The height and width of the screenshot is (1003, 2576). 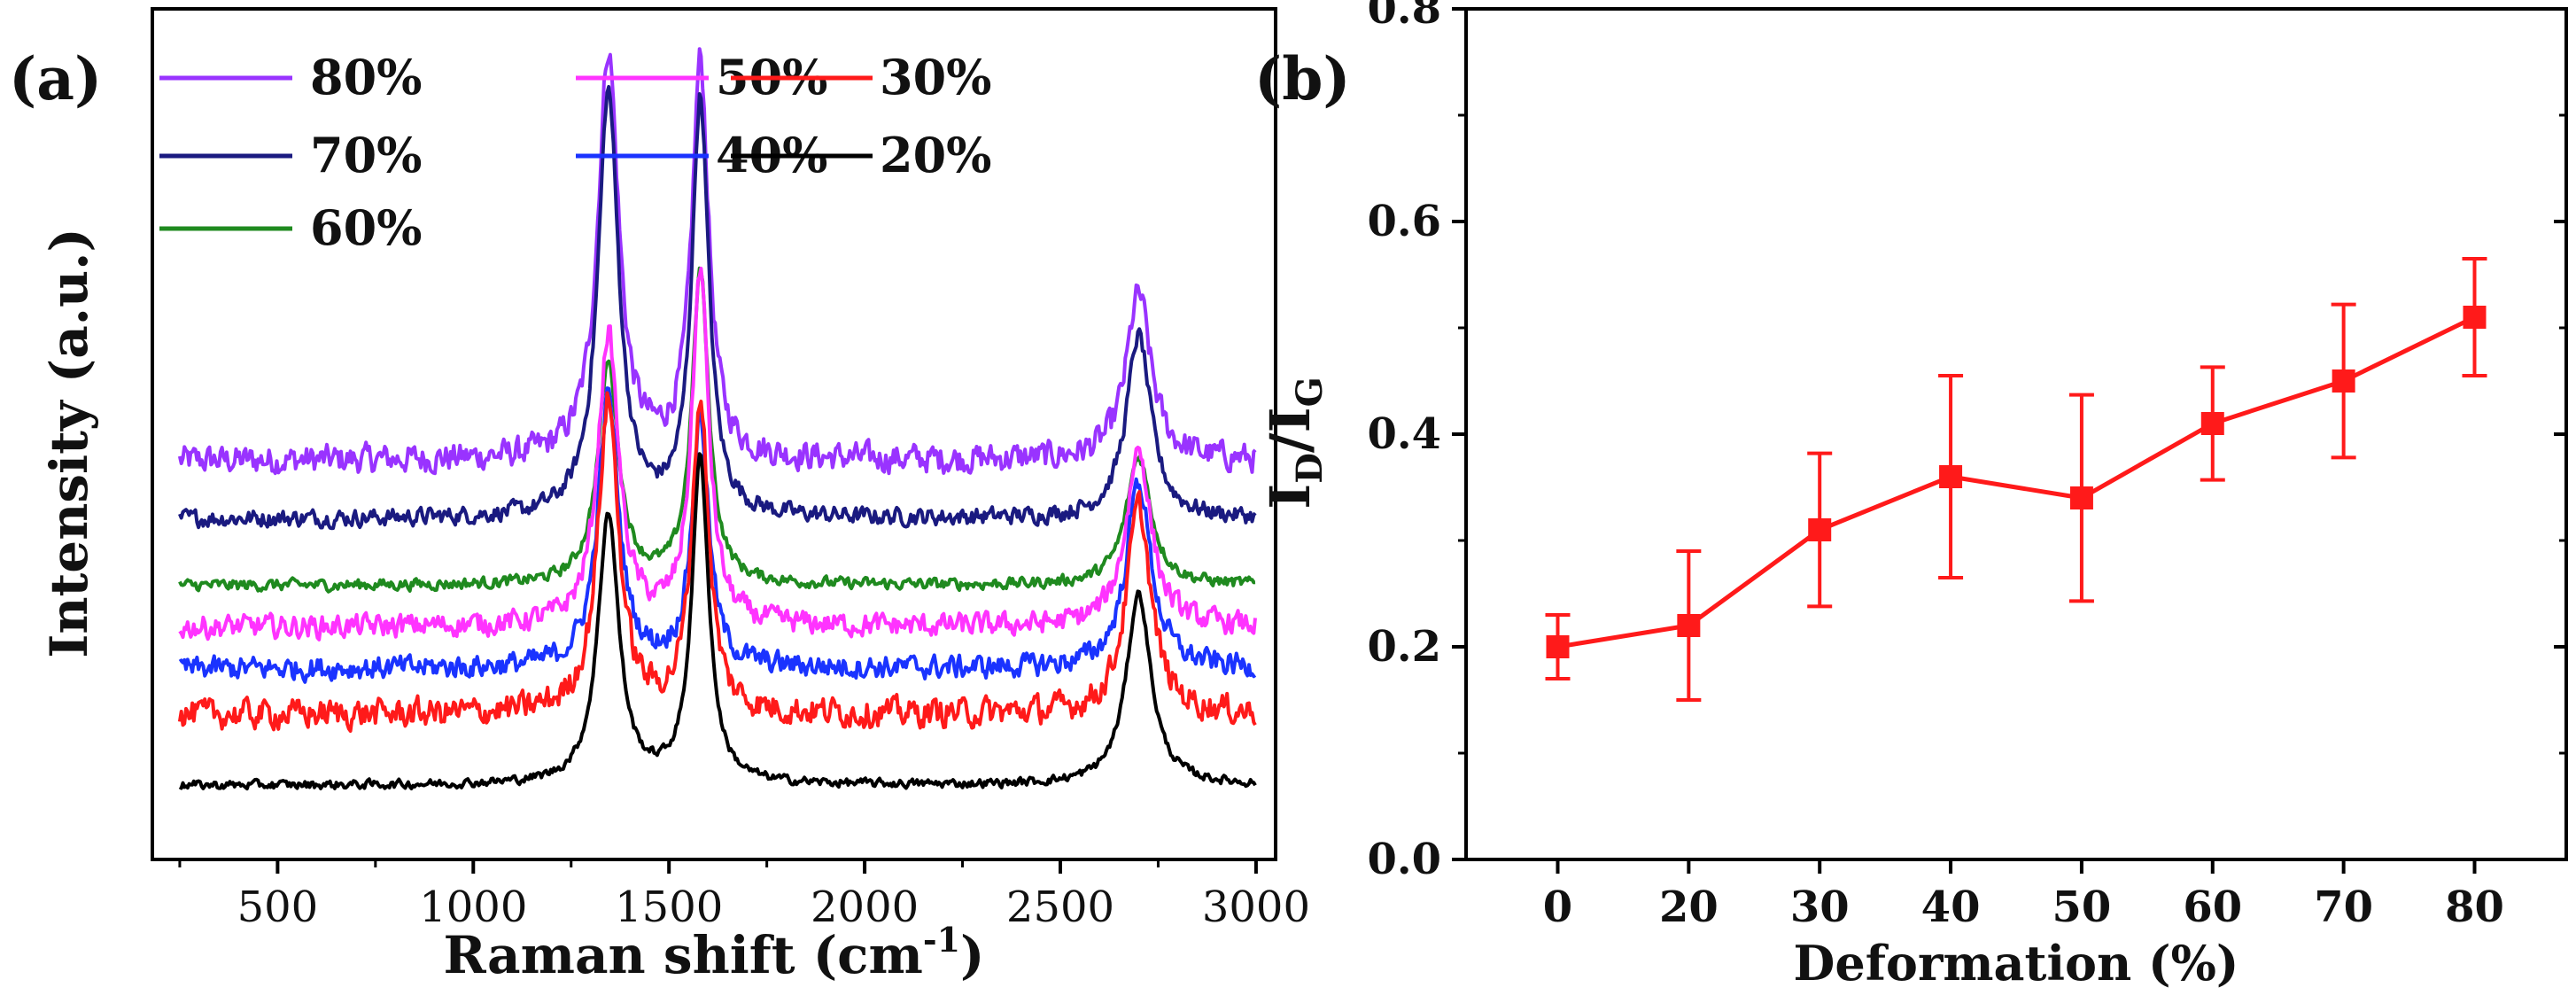 I want to click on panel-a-legend: 80% 50% 30%70% 40% 20%60%, so click(x=575, y=152).